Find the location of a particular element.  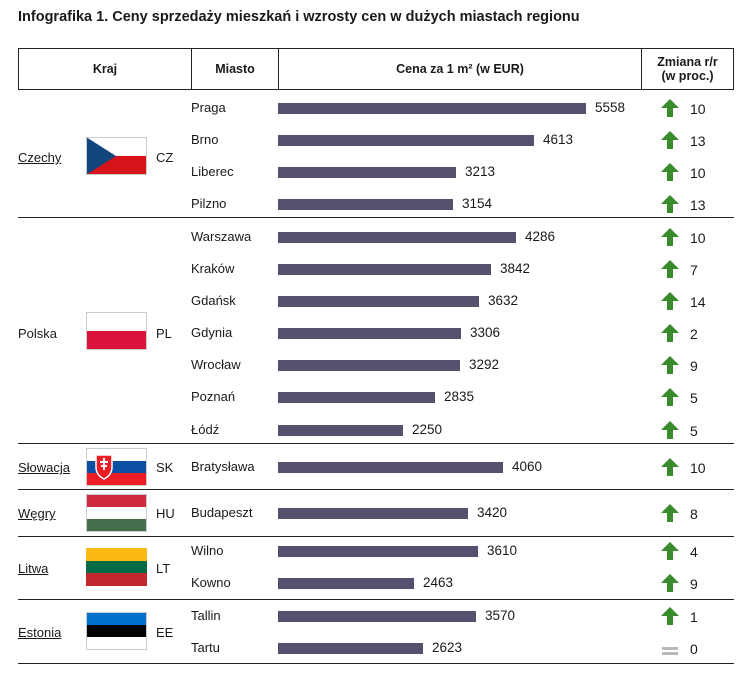

country-code-cz: CZ is located at coordinates (165, 157).